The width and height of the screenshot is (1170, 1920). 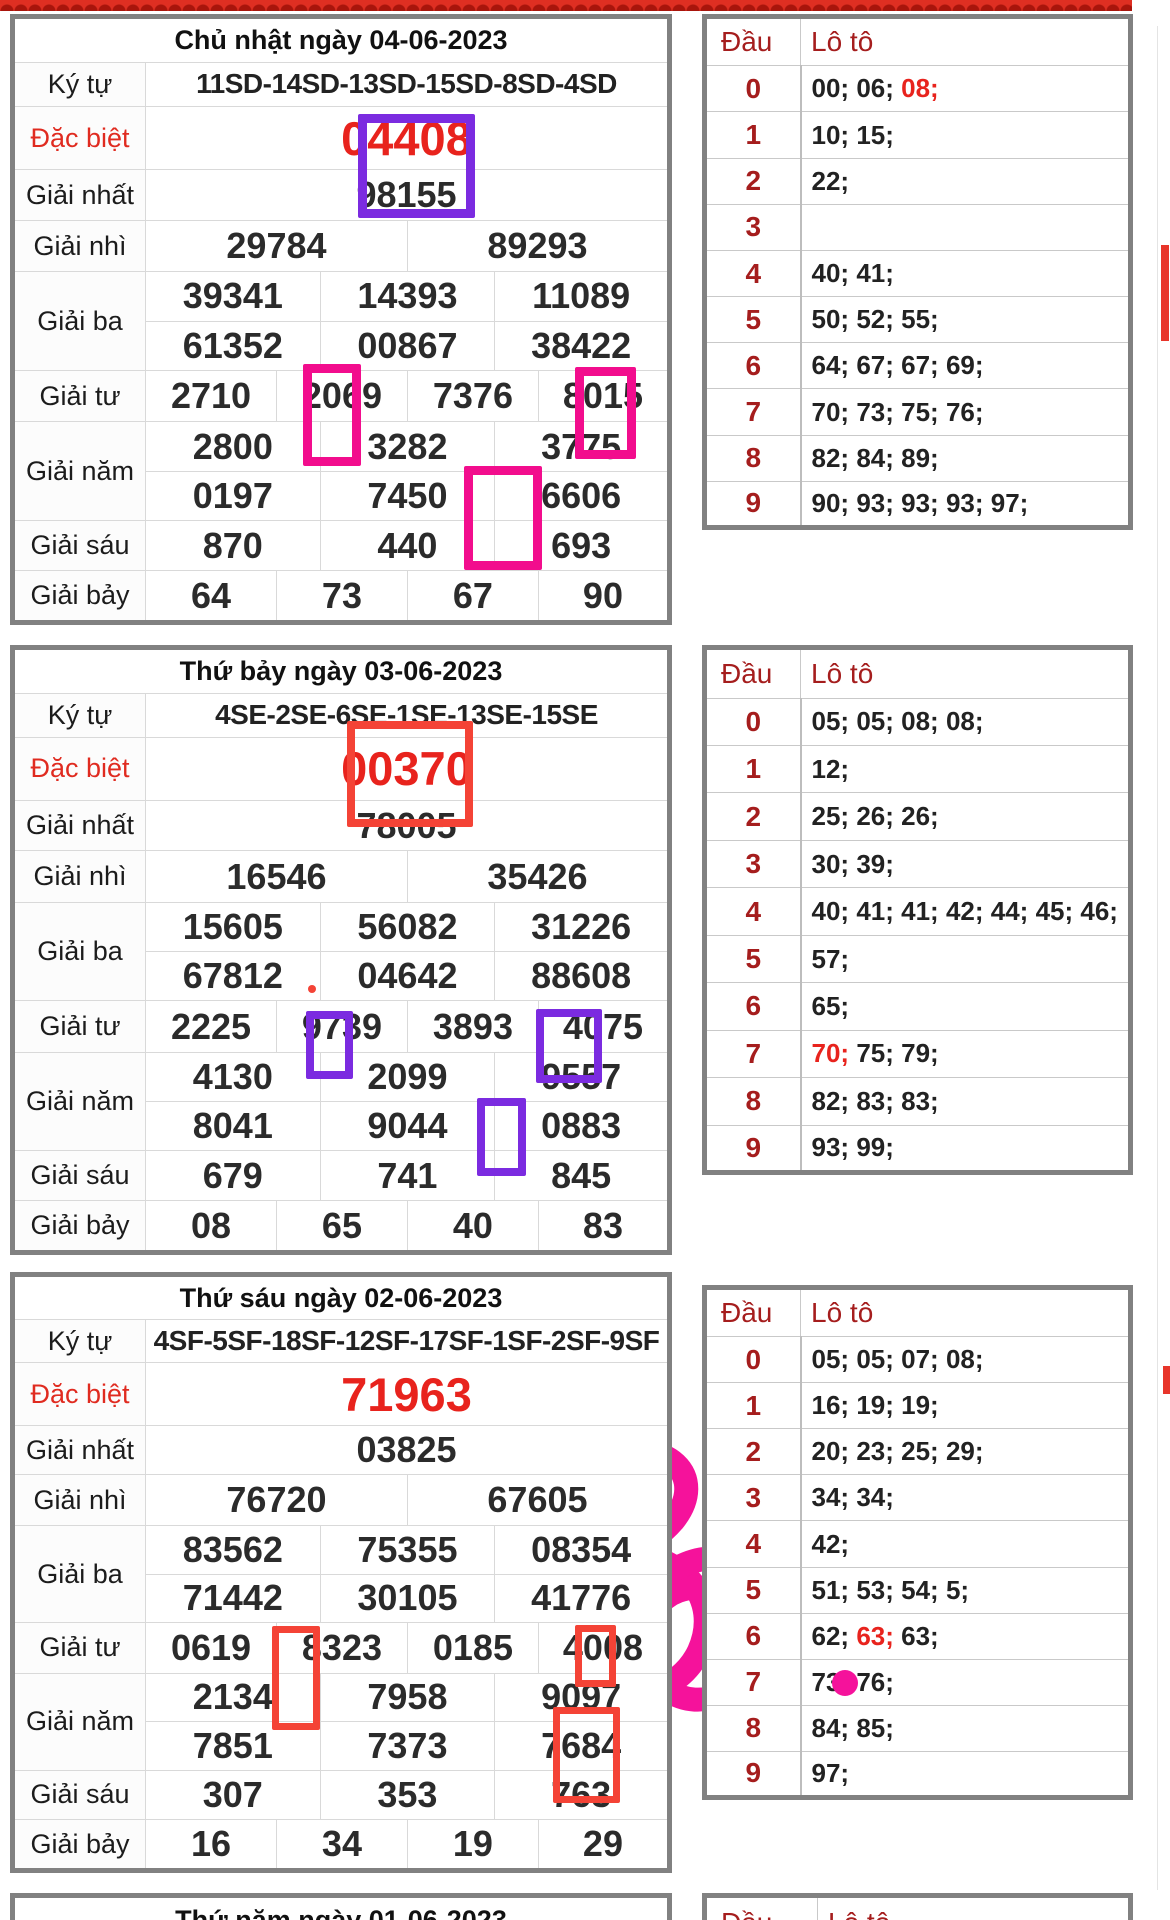 What do you see at coordinates (830, 180) in the screenshot?
I see `loto-number: 22;` at bounding box center [830, 180].